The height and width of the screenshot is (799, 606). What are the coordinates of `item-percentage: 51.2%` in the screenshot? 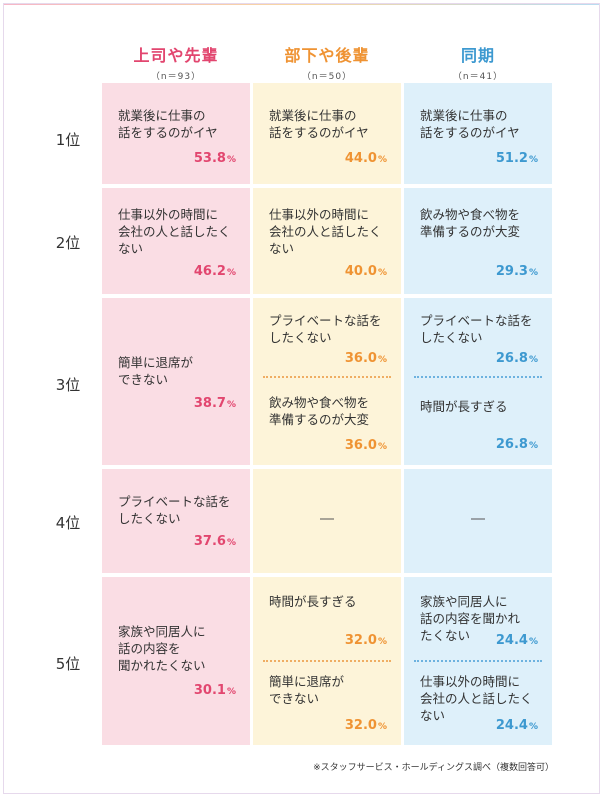 It's located at (516, 158).